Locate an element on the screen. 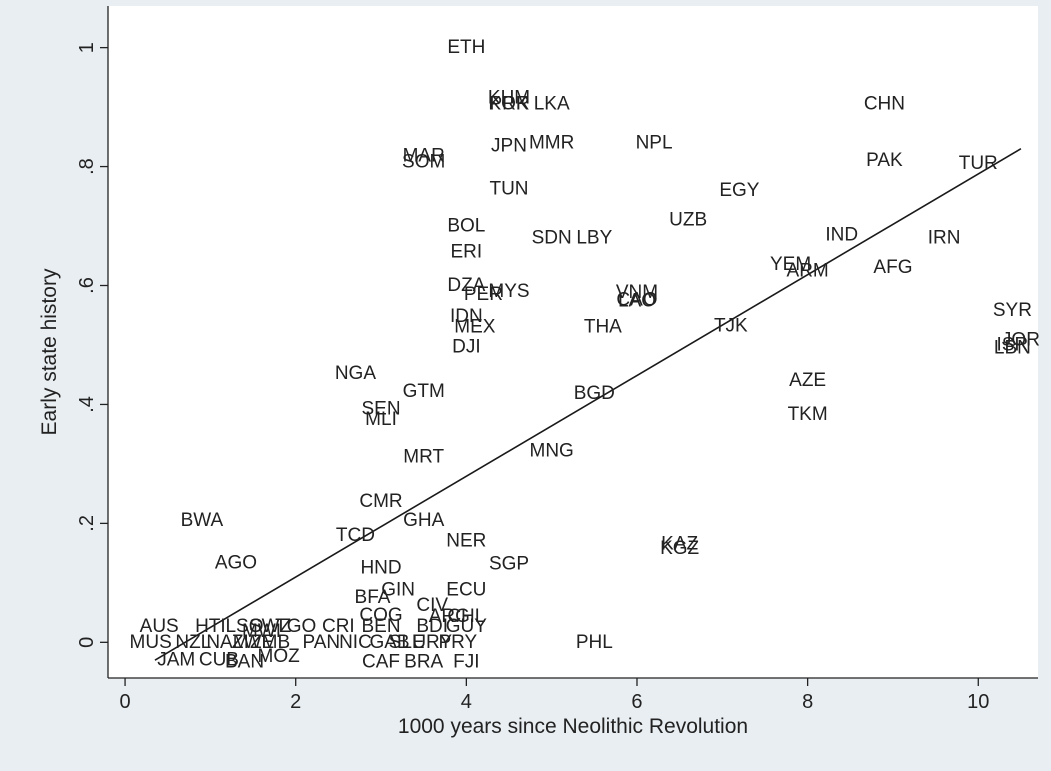 The image size is (1051, 771). point-label-isr: ISR is located at coordinates (1013, 344).